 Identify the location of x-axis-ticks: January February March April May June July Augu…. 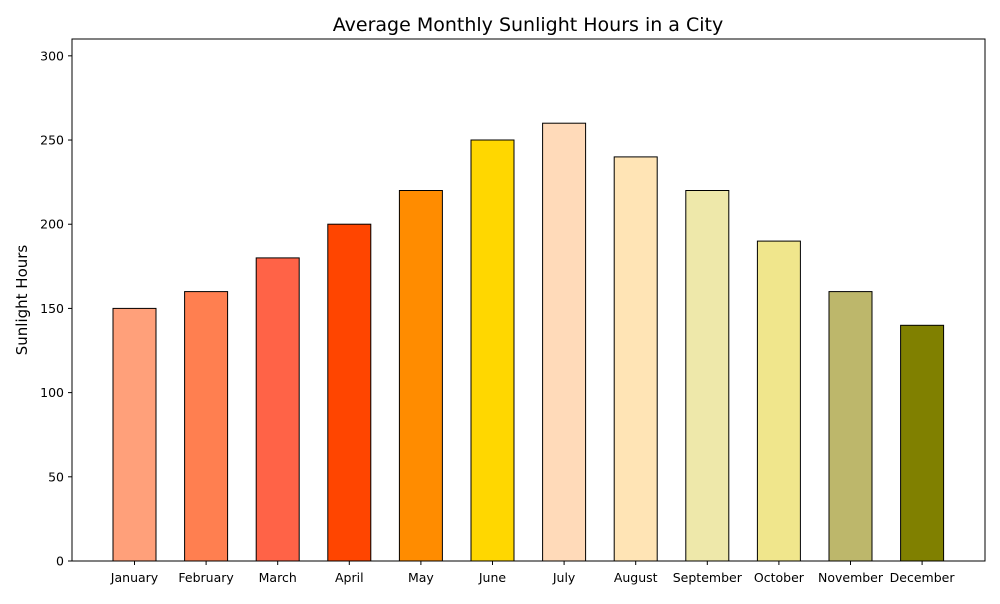
(533, 573).